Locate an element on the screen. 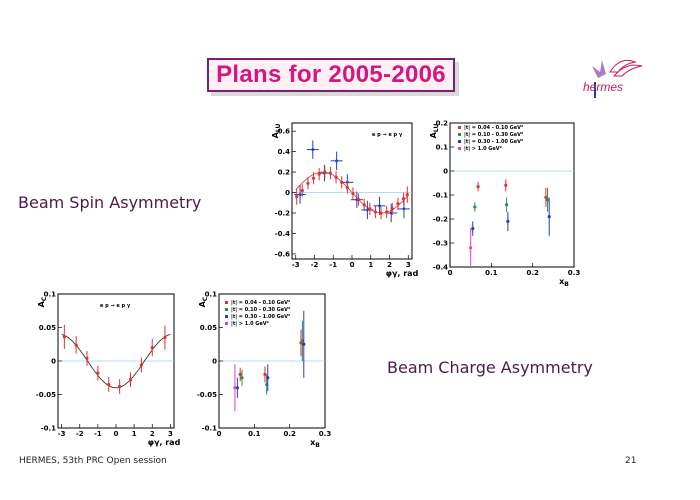 This screenshot has height=500, width=700. y-axis-label: ALU is located at coordinates (434, 131).